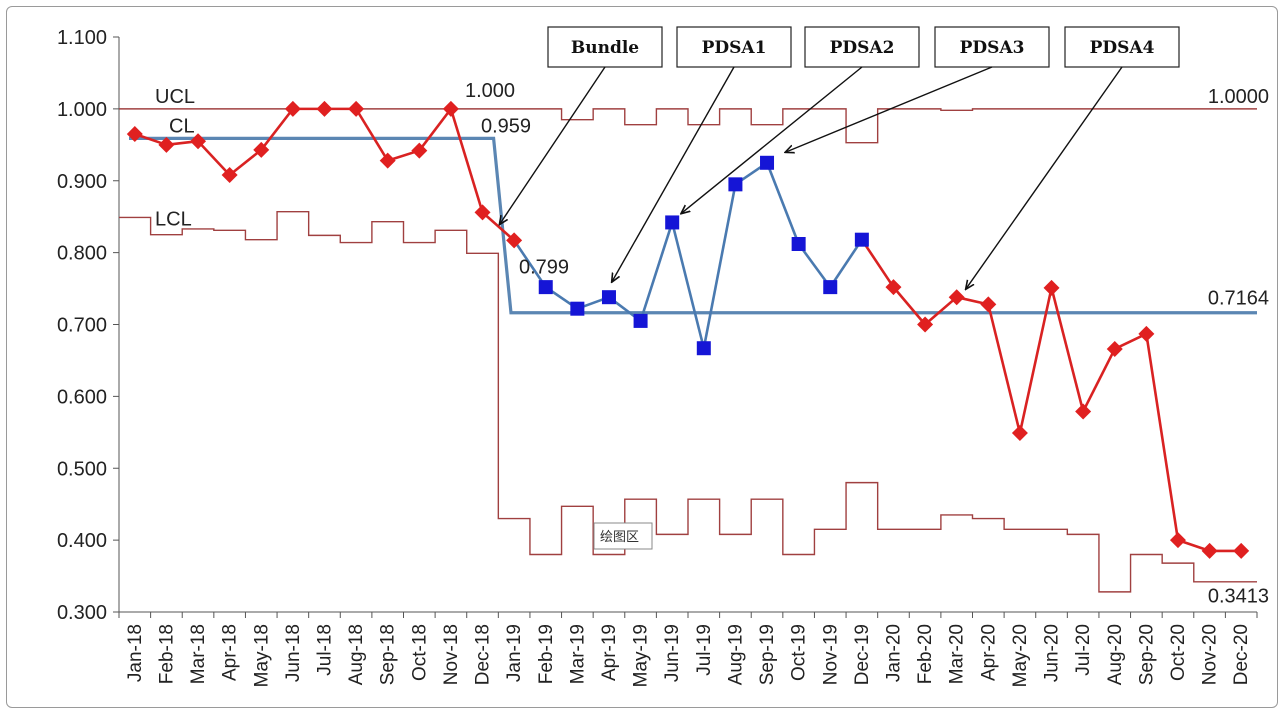 This screenshot has height=712, width=1284. I want to click on plot-area-tooltip: 绘图区, so click(623, 536).